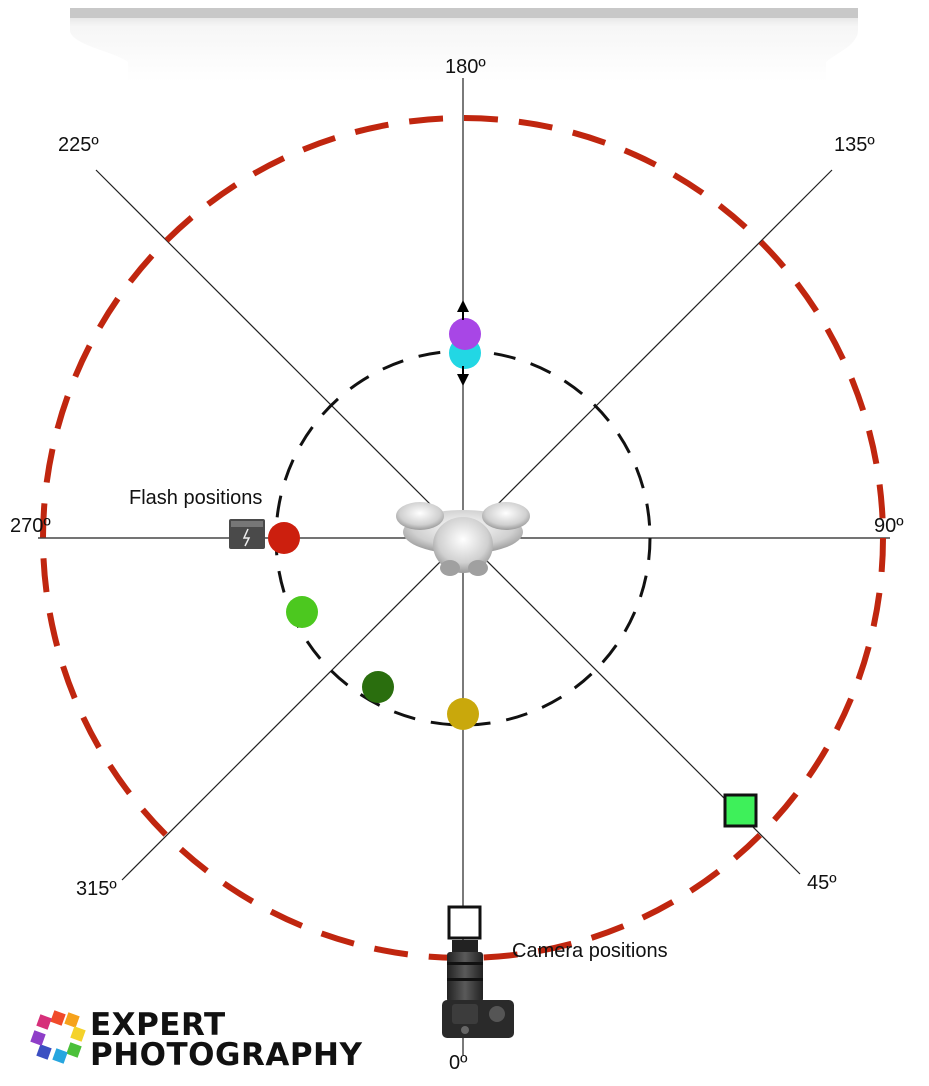 This screenshot has height=1086, width=929. Describe the element at coordinates (302, 612) in the screenshot. I see `flash-dot-light-green` at that location.